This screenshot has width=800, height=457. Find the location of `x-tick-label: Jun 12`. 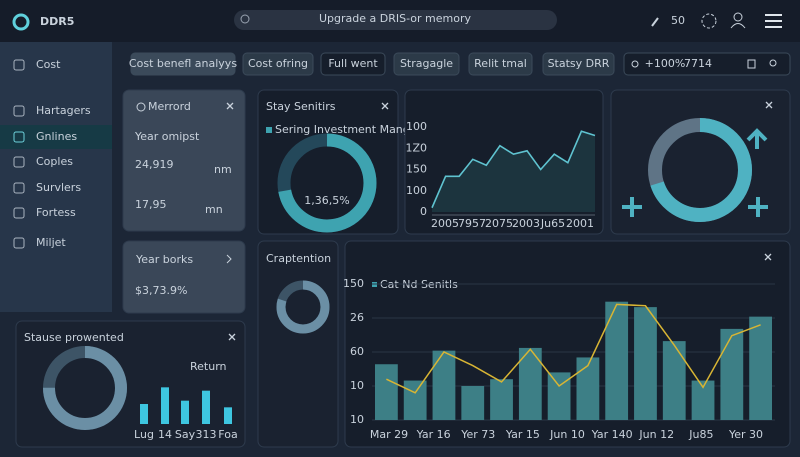

x-tick-label: Jun 12 is located at coordinates (656, 434).